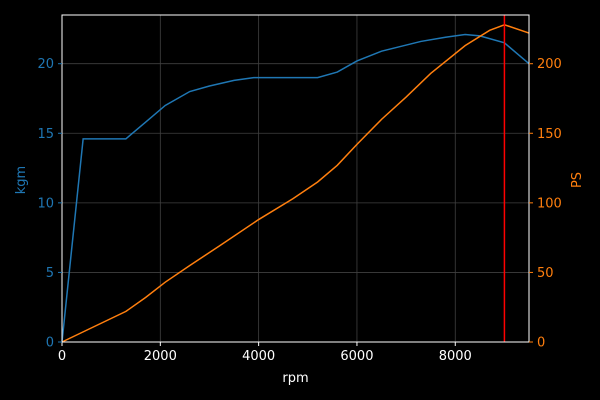 This screenshot has height=400, width=600. Describe the element at coordinates (541, 343) in the screenshot. I see `right-y-tick-label: 0` at that location.